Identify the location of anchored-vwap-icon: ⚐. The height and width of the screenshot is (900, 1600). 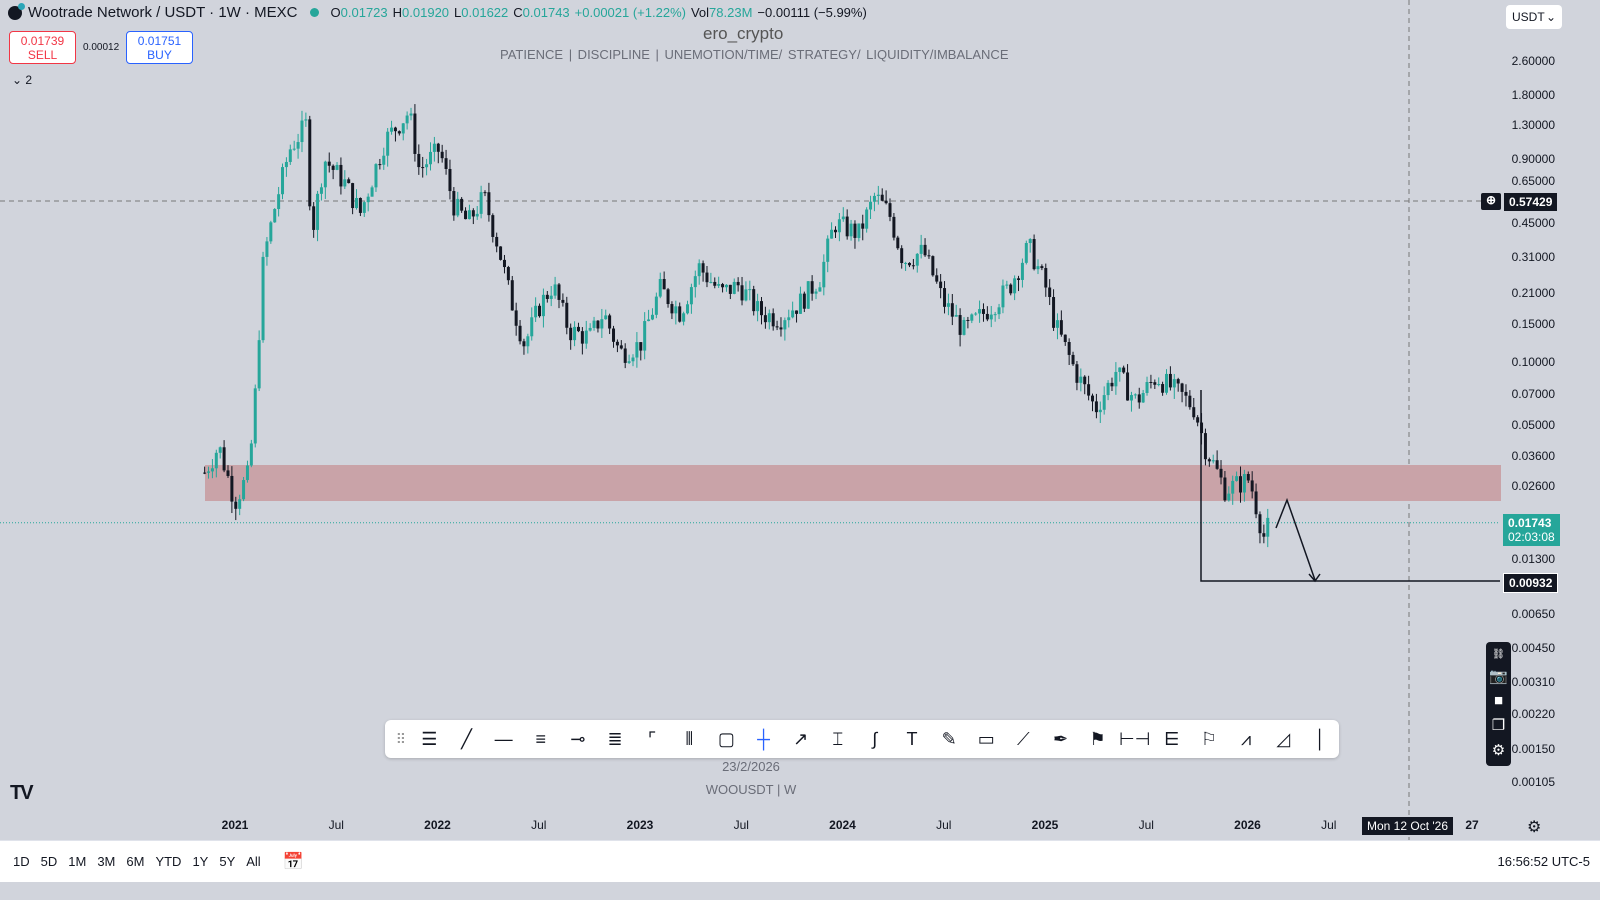
(1209, 738).